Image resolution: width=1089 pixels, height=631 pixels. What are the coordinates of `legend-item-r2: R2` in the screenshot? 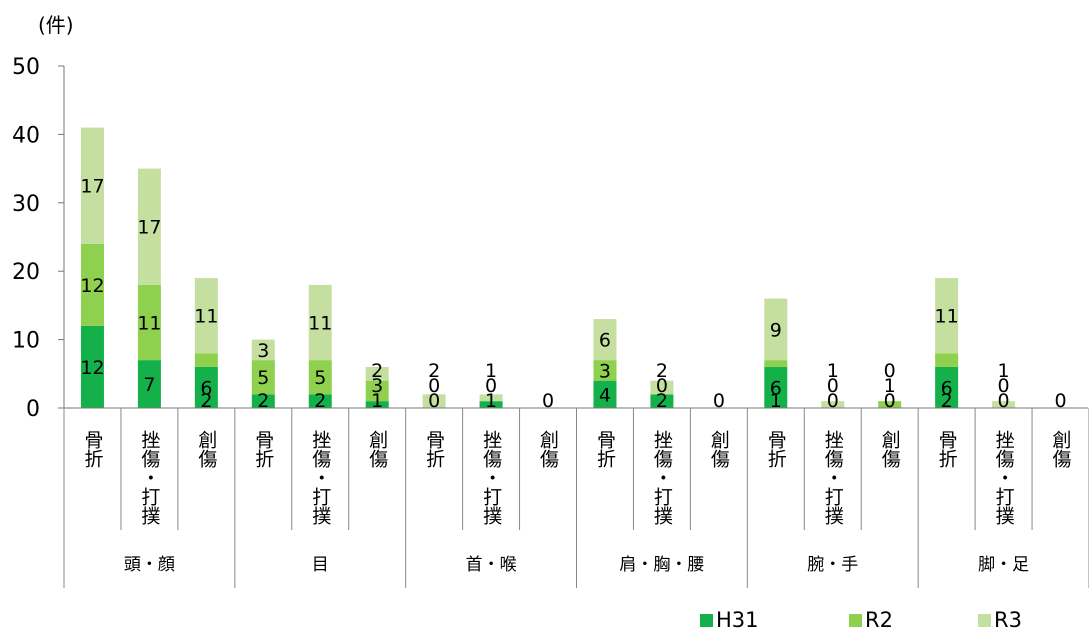 It's located at (871, 619).